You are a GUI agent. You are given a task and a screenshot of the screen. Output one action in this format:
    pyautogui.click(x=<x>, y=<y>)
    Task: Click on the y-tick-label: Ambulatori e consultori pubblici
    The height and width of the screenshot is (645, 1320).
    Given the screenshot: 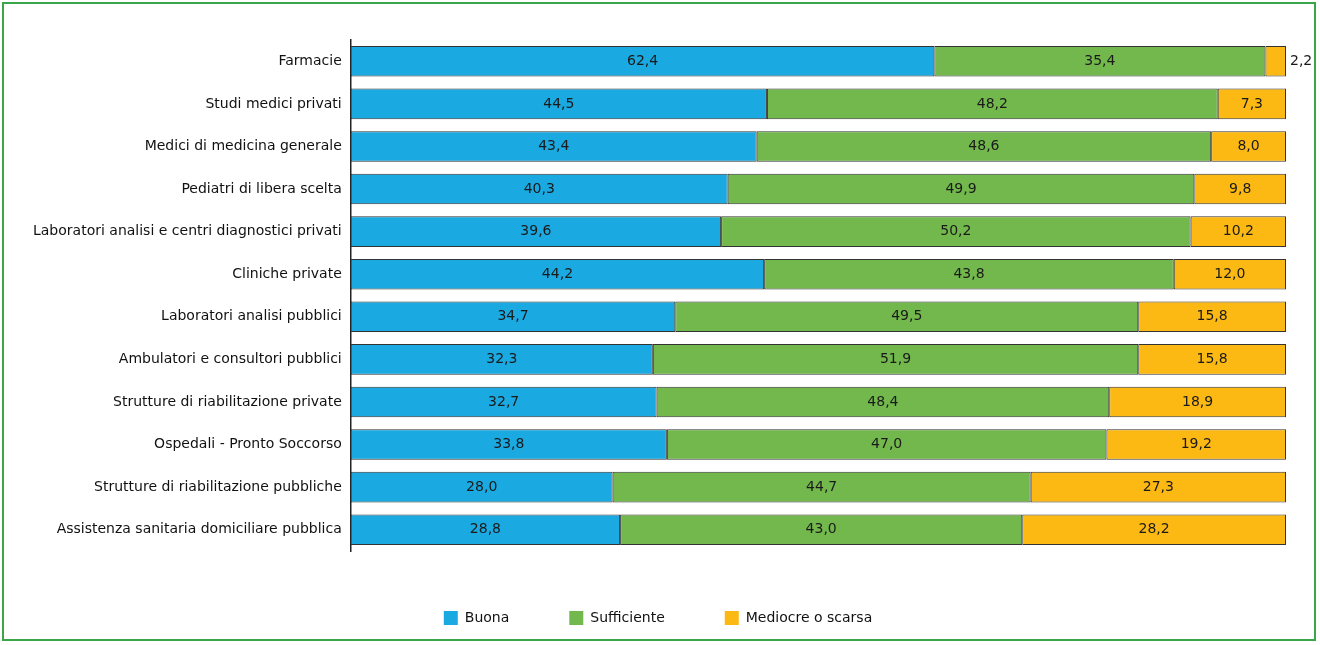 What is the action you would take?
    pyautogui.click(x=230, y=358)
    